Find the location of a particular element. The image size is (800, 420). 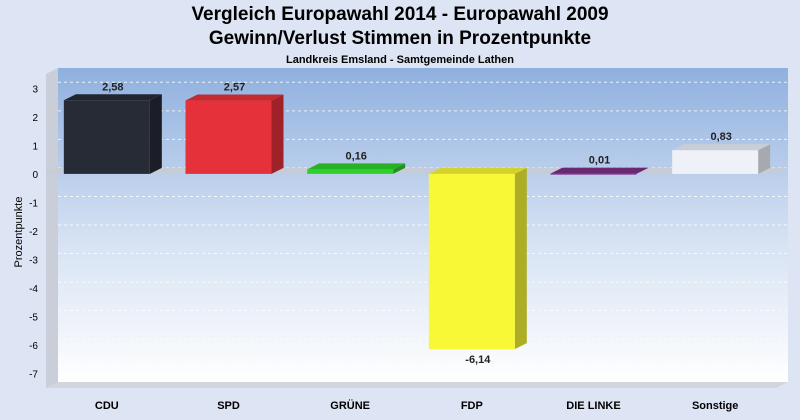

x-tick-label: FDP is located at coordinates (472, 406).